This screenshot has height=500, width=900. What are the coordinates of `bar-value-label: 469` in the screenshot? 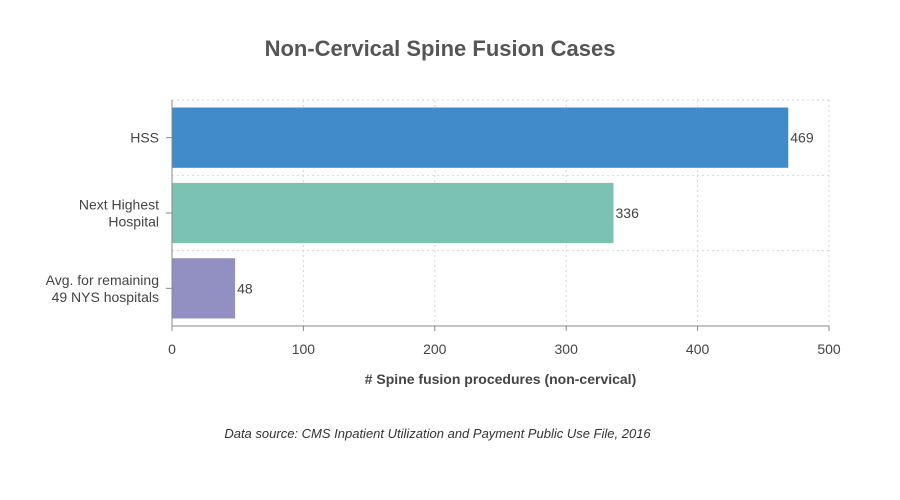 It's located at (802, 138).